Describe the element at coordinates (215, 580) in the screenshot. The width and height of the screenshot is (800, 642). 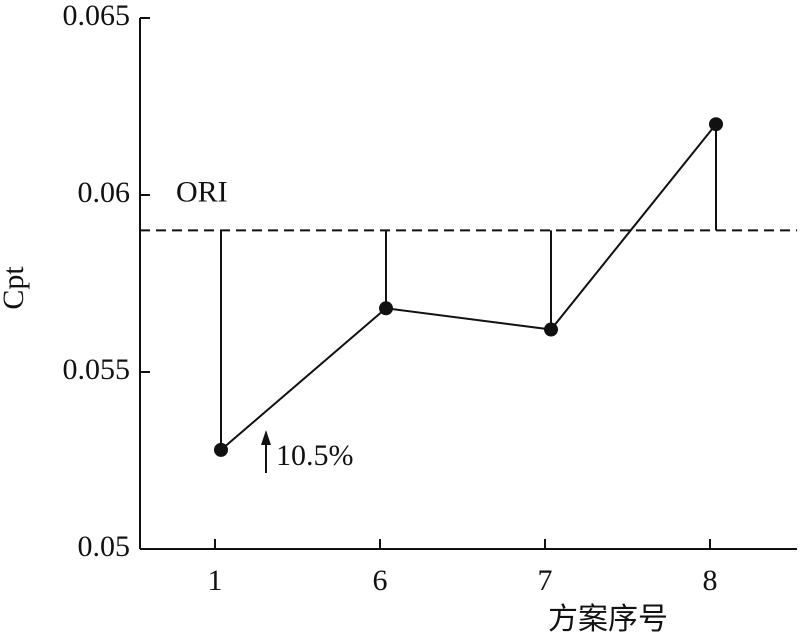
I see `x-tick-label: 1` at that location.